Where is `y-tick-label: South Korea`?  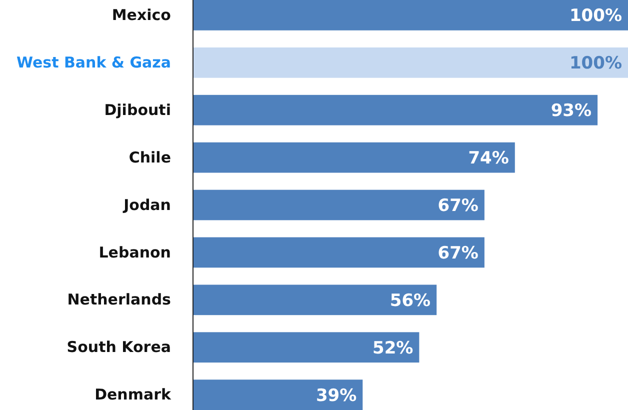 y-tick-label: South Korea is located at coordinates (118, 347).